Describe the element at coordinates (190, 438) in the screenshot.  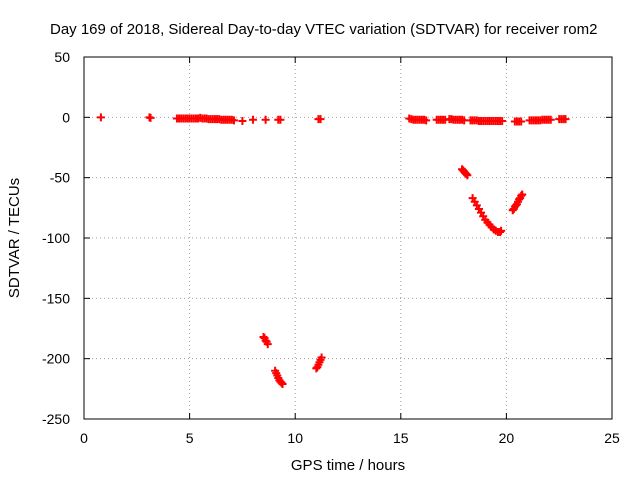
I see `x-tick-label: 5` at that location.